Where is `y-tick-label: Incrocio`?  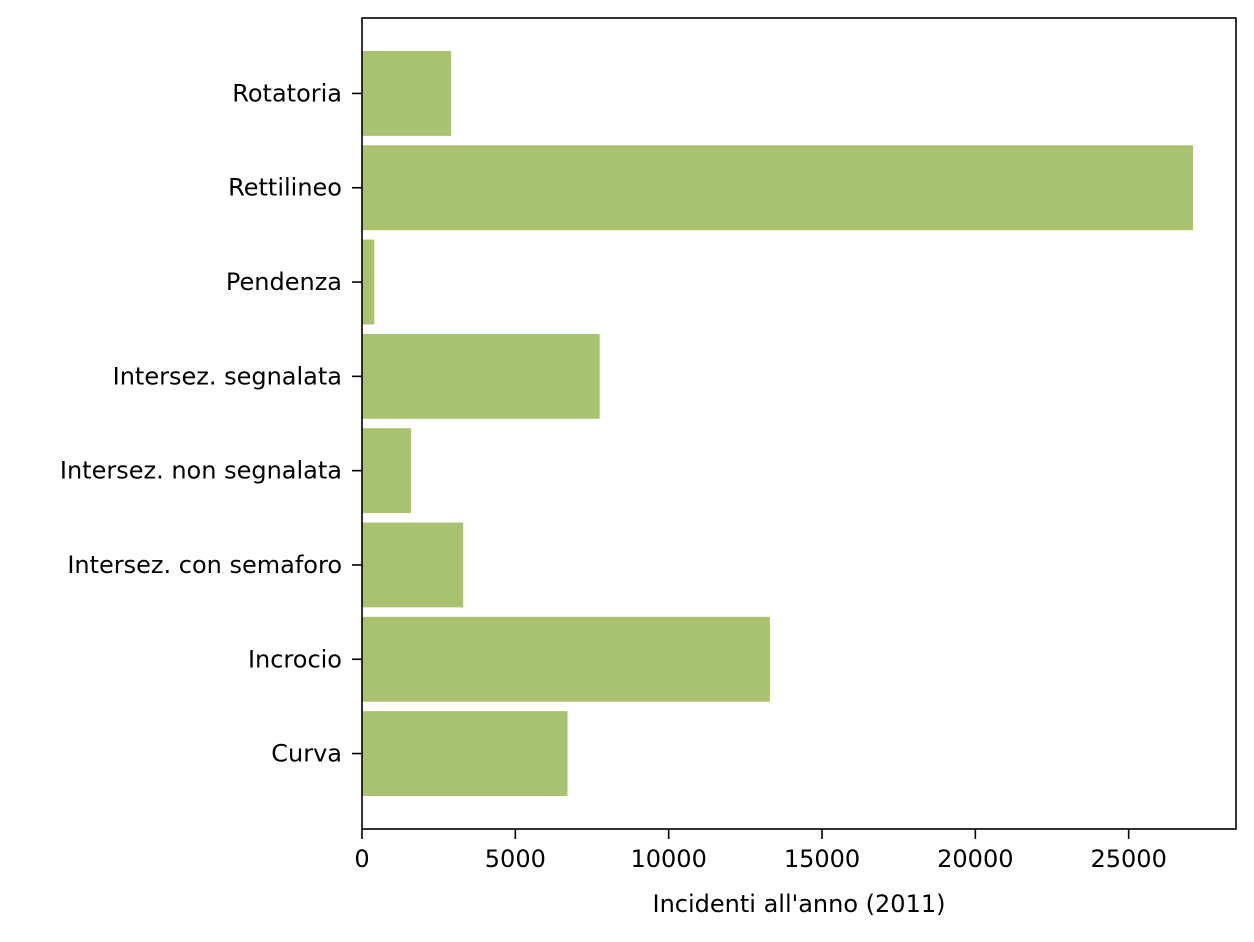
y-tick-label: Incrocio is located at coordinates (295, 659).